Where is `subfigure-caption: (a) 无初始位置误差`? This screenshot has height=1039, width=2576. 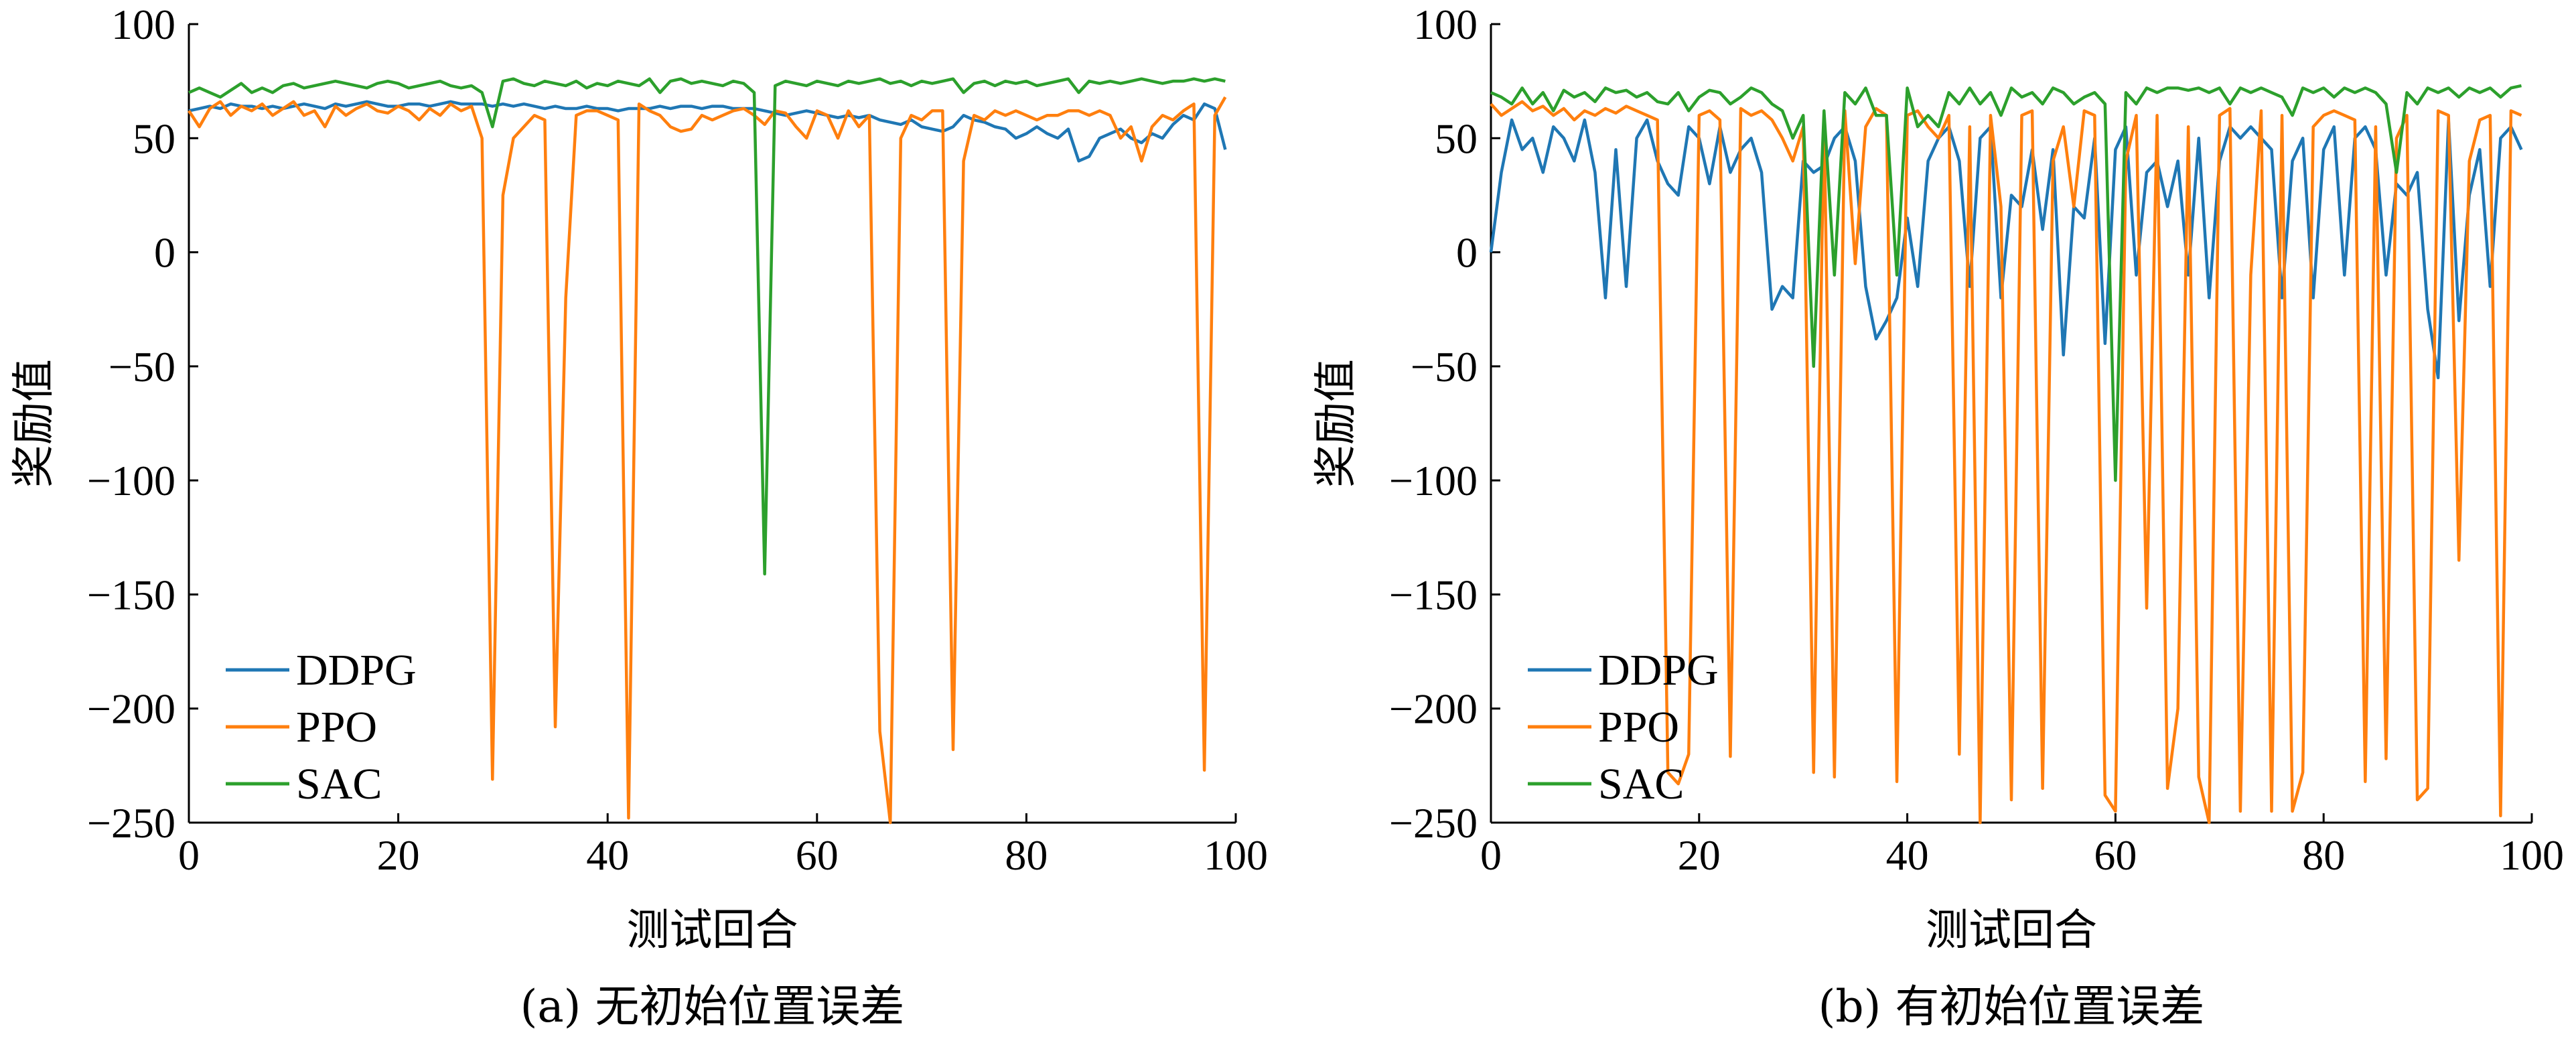 subfigure-caption: (a) 无初始位置误差 is located at coordinates (712, 1006).